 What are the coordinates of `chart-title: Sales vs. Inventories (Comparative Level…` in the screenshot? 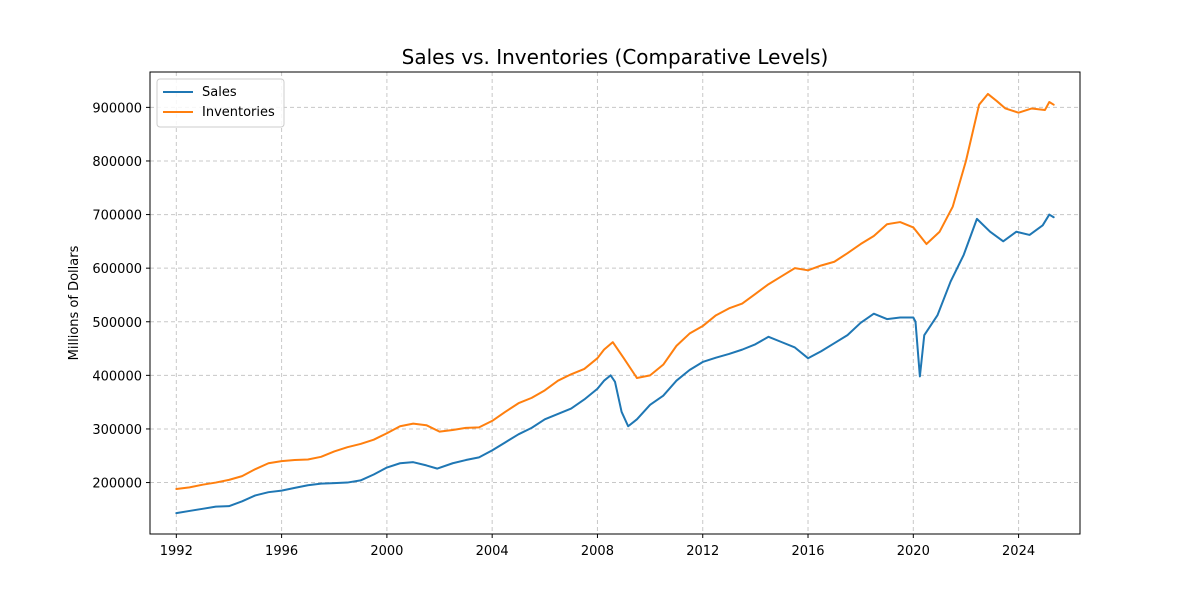 It's located at (615, 57).